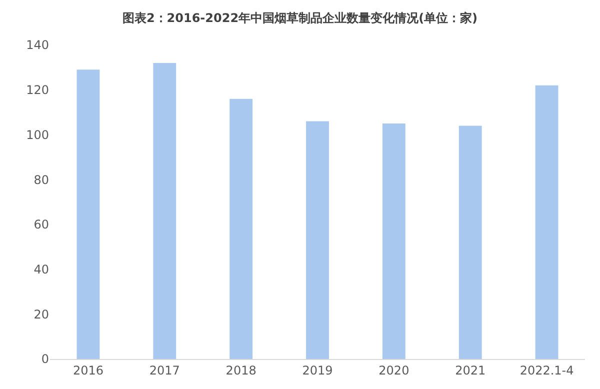  What do you see at coordinates (41, 314) in the screenshot?
I see `y-tick-label: 20` at bounding box center [41, 314].